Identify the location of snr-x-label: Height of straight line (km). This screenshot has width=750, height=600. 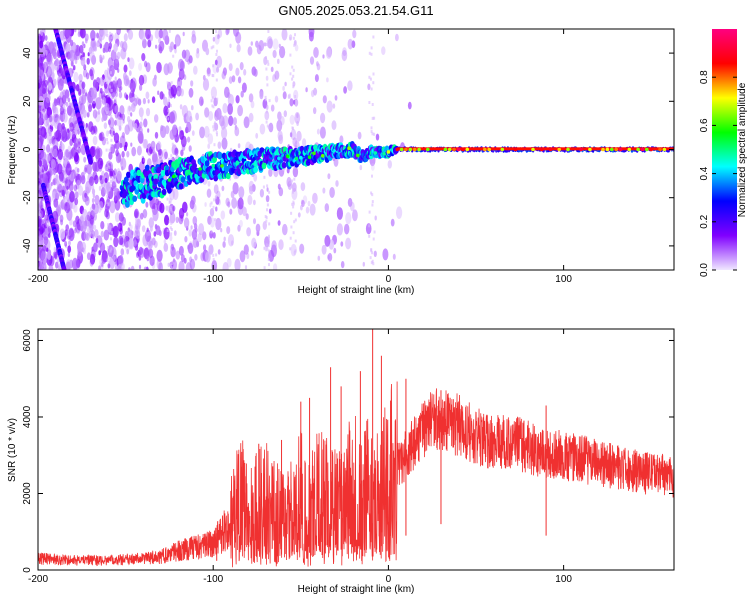
(356, 589).